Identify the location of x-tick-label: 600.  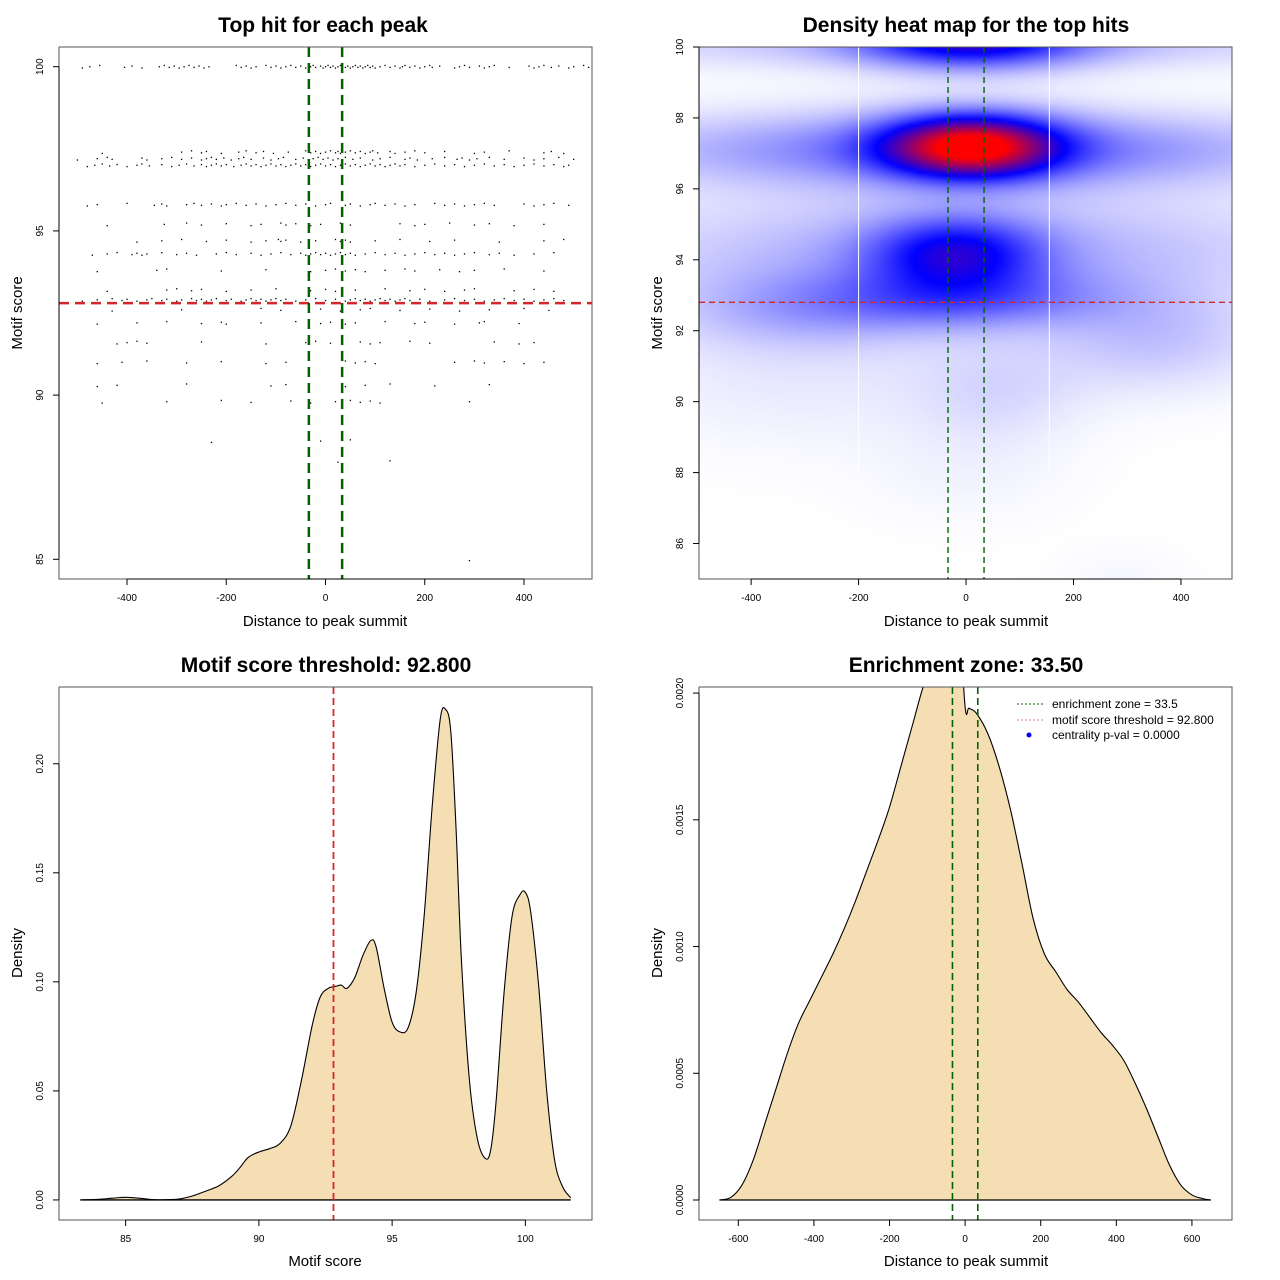
(1192, 1239).